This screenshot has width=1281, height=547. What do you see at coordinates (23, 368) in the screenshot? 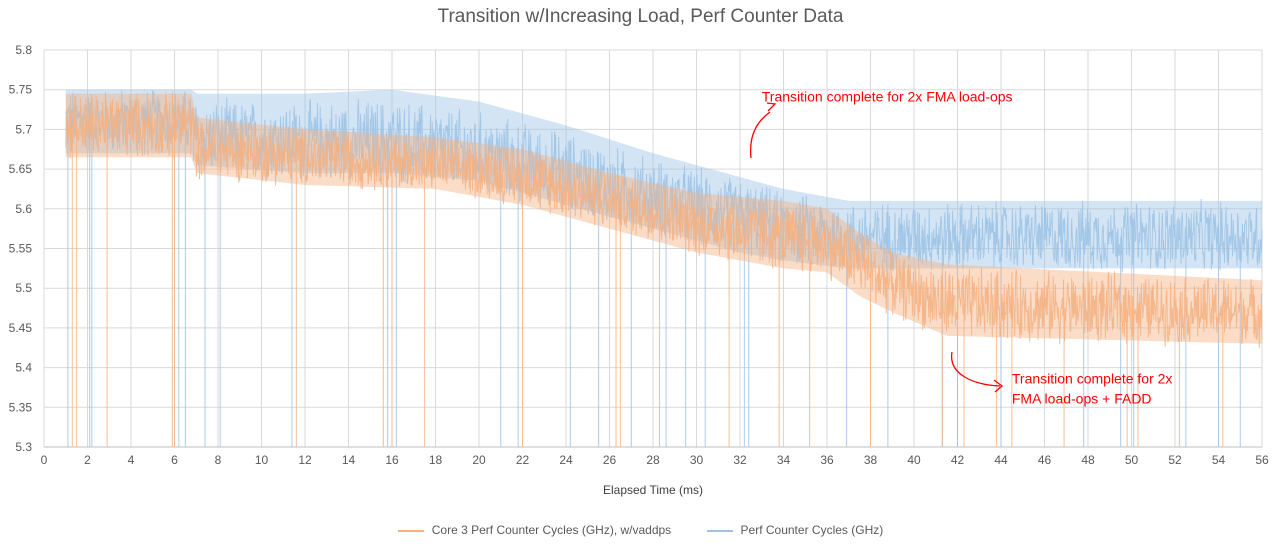
I see `y-tick-label: 5.4` at bounding box center [23, 368].